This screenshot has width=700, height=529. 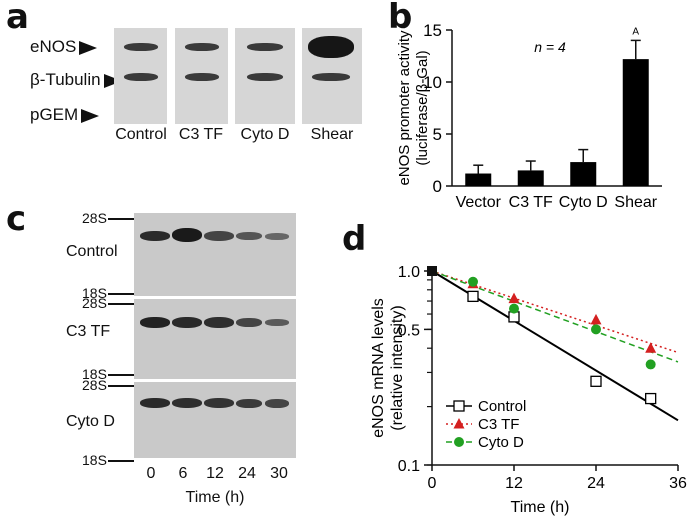 I want to click on blot-lane-c3tf, so click(x=201, y=76).